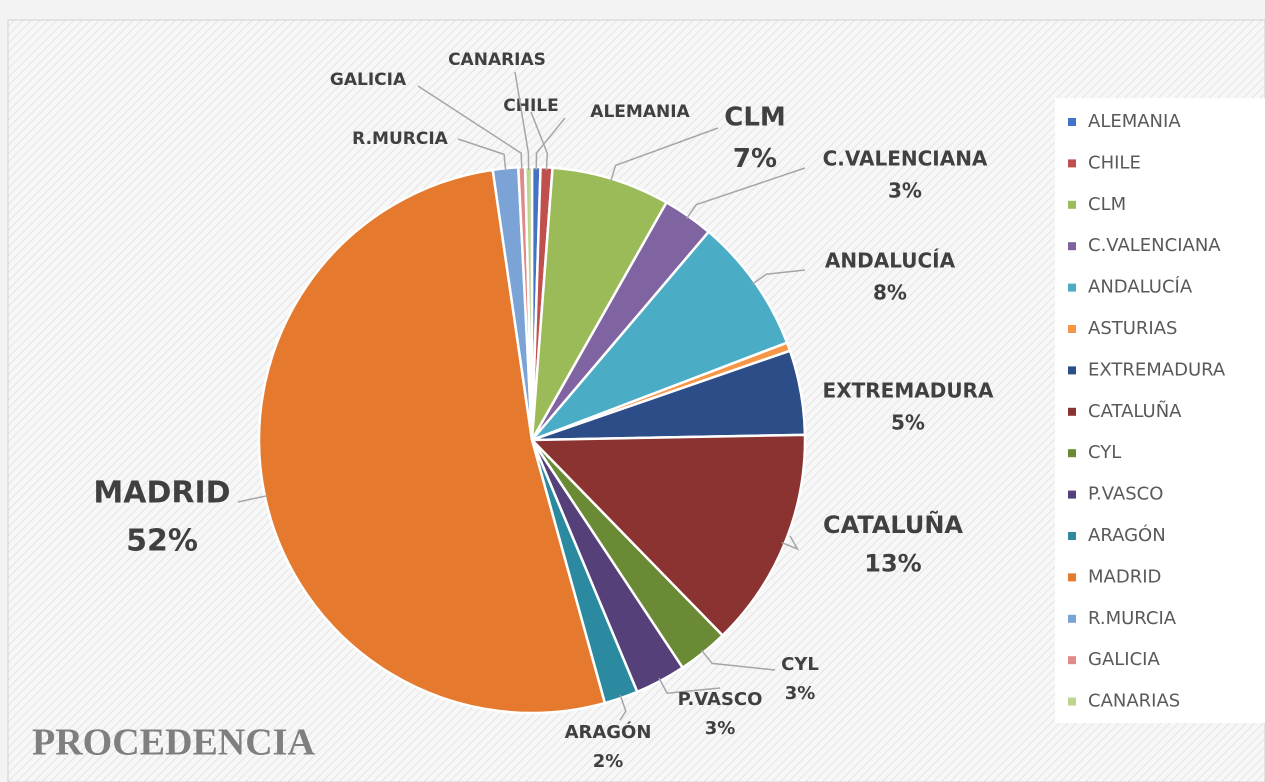 The width and height of the screenshot is (1265, 782). What do you see at coordinates (1124, 576) in the screenshot?
I see `legend-label: MADRID` at bounding box center [1124, 576].